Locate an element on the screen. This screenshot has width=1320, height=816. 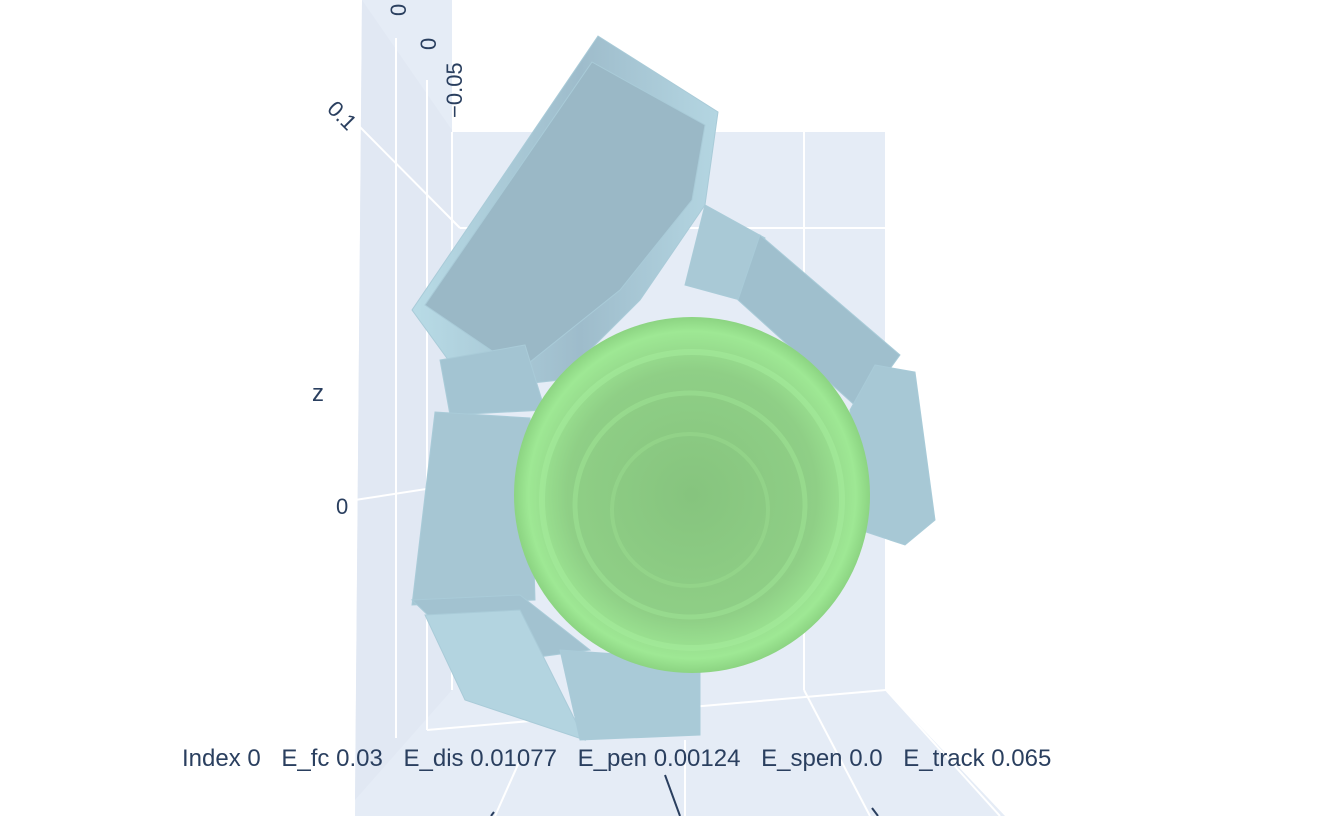
z-axis-title: z is located at coordinates (318, 393).